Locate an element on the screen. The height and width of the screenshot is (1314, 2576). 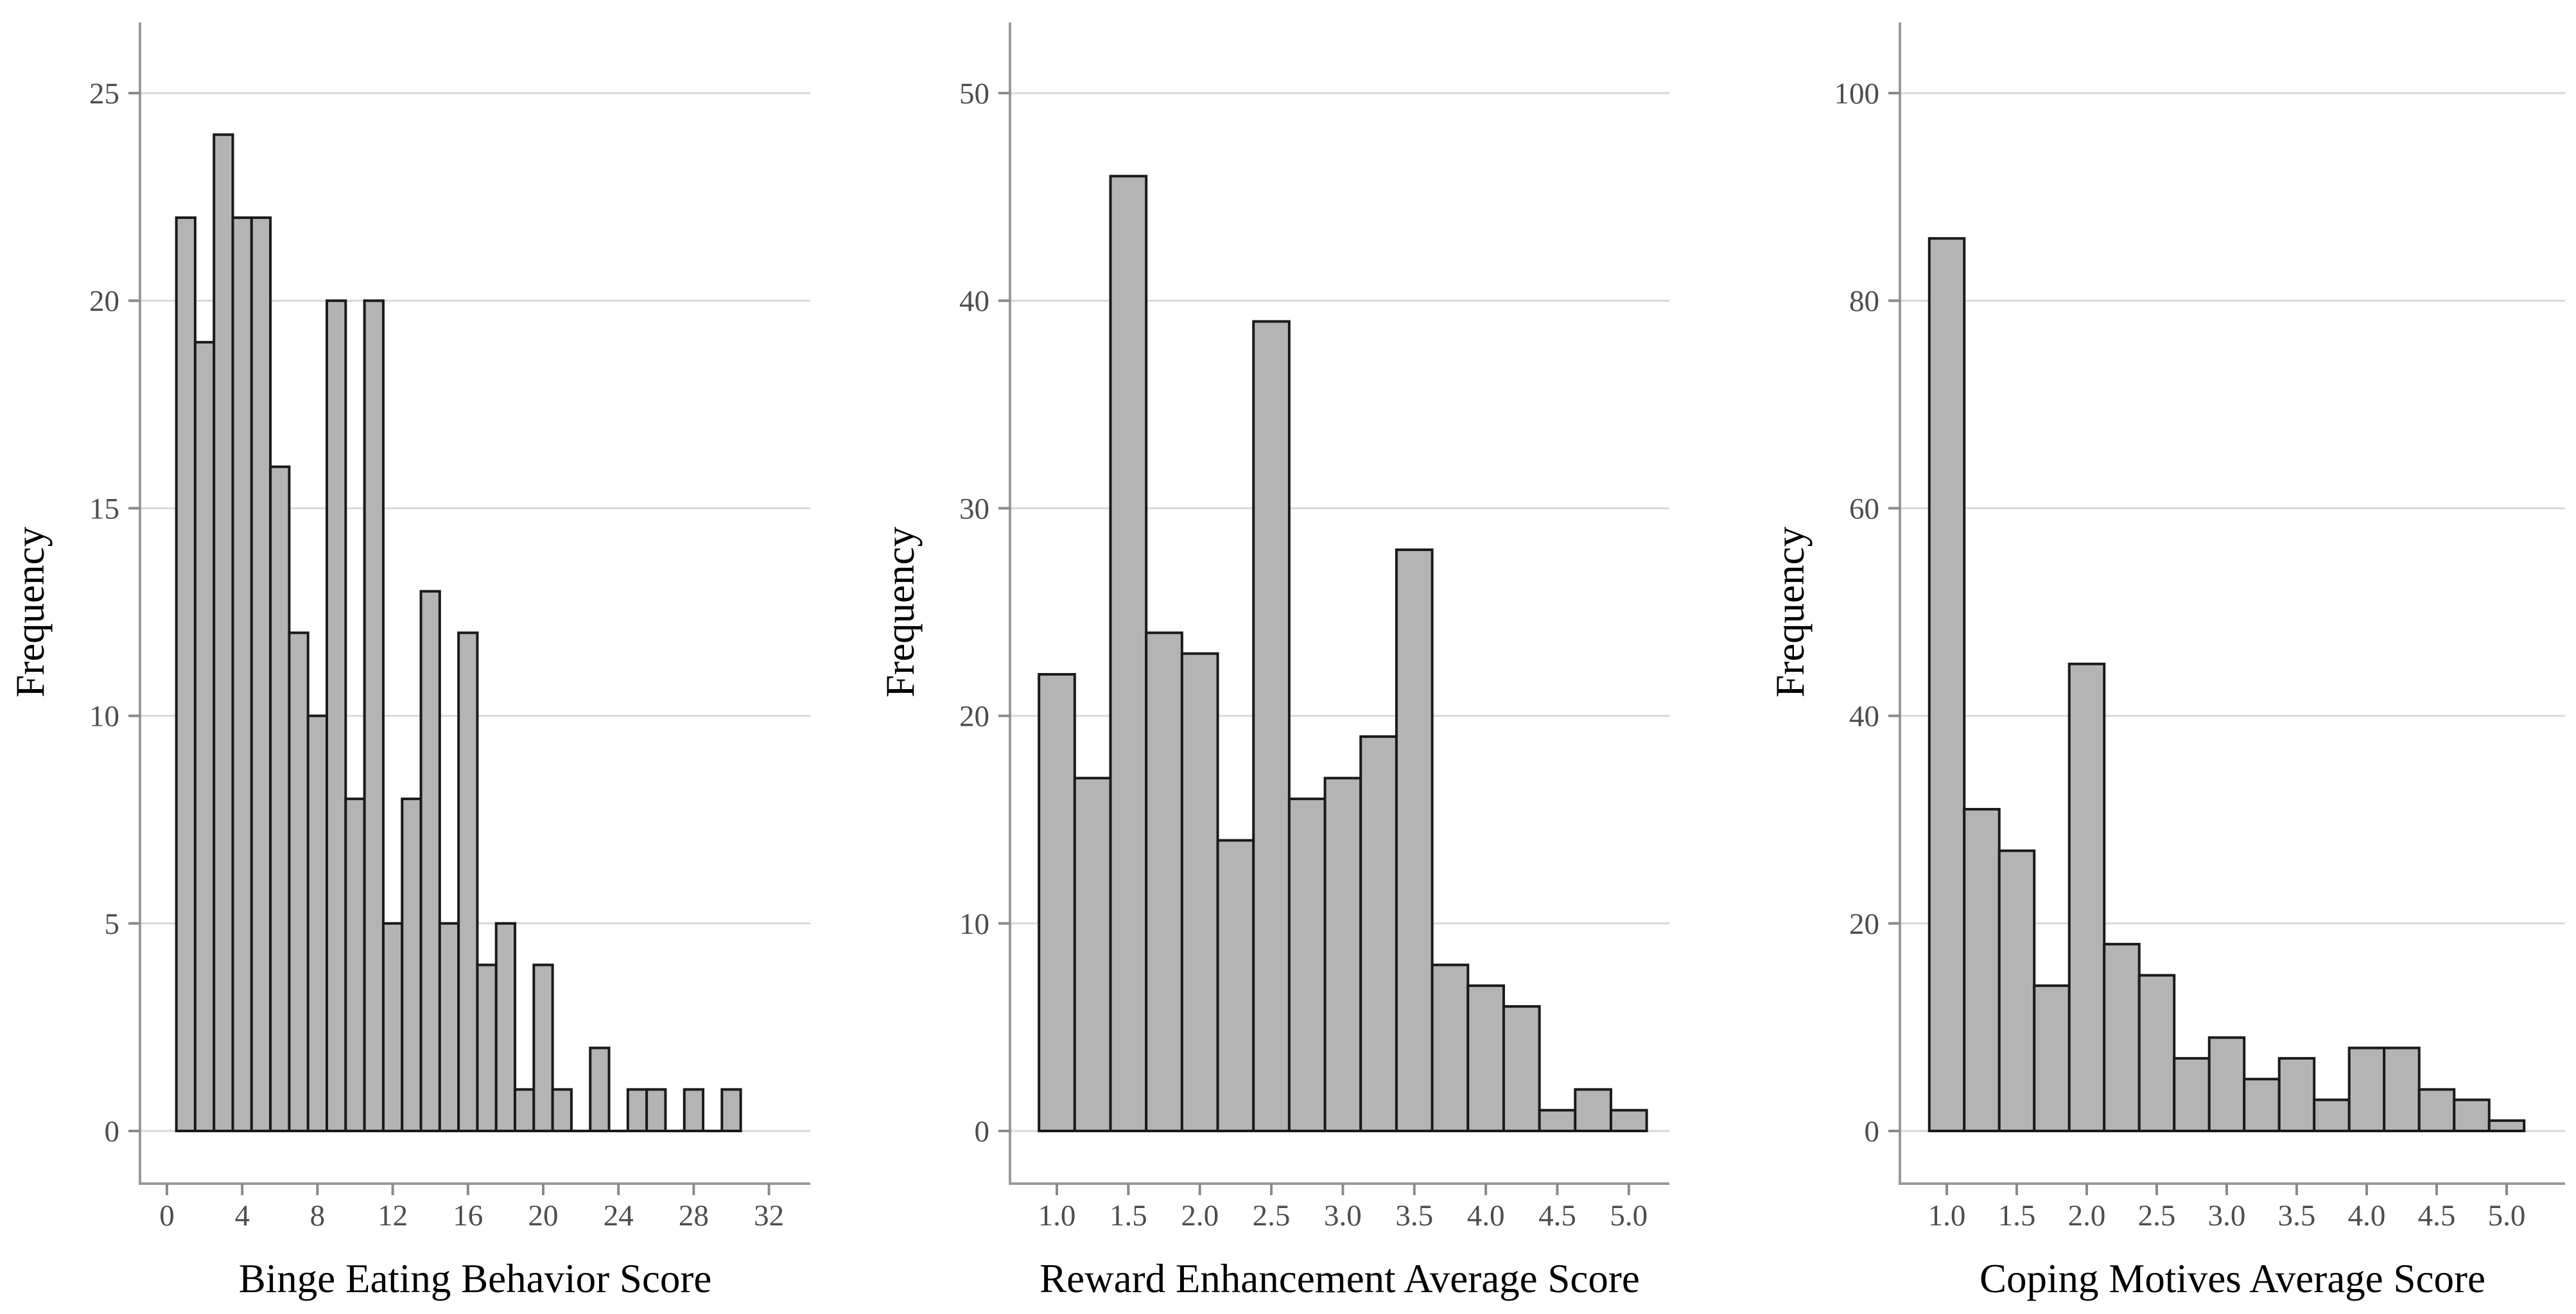
x-tick-label: 32 is located at coordinates (769, 1215).